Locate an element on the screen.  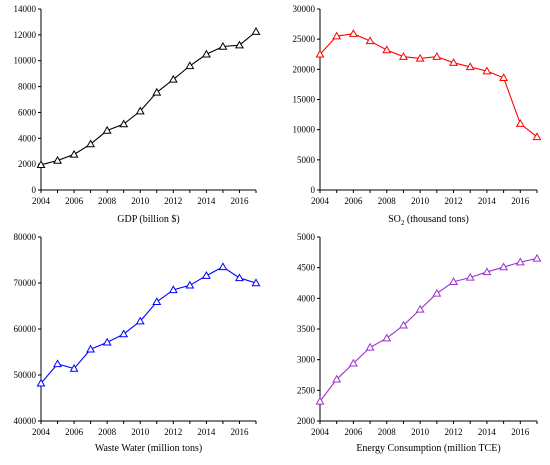
y-tick-label: 3000 is located at coordinates (306, 360).